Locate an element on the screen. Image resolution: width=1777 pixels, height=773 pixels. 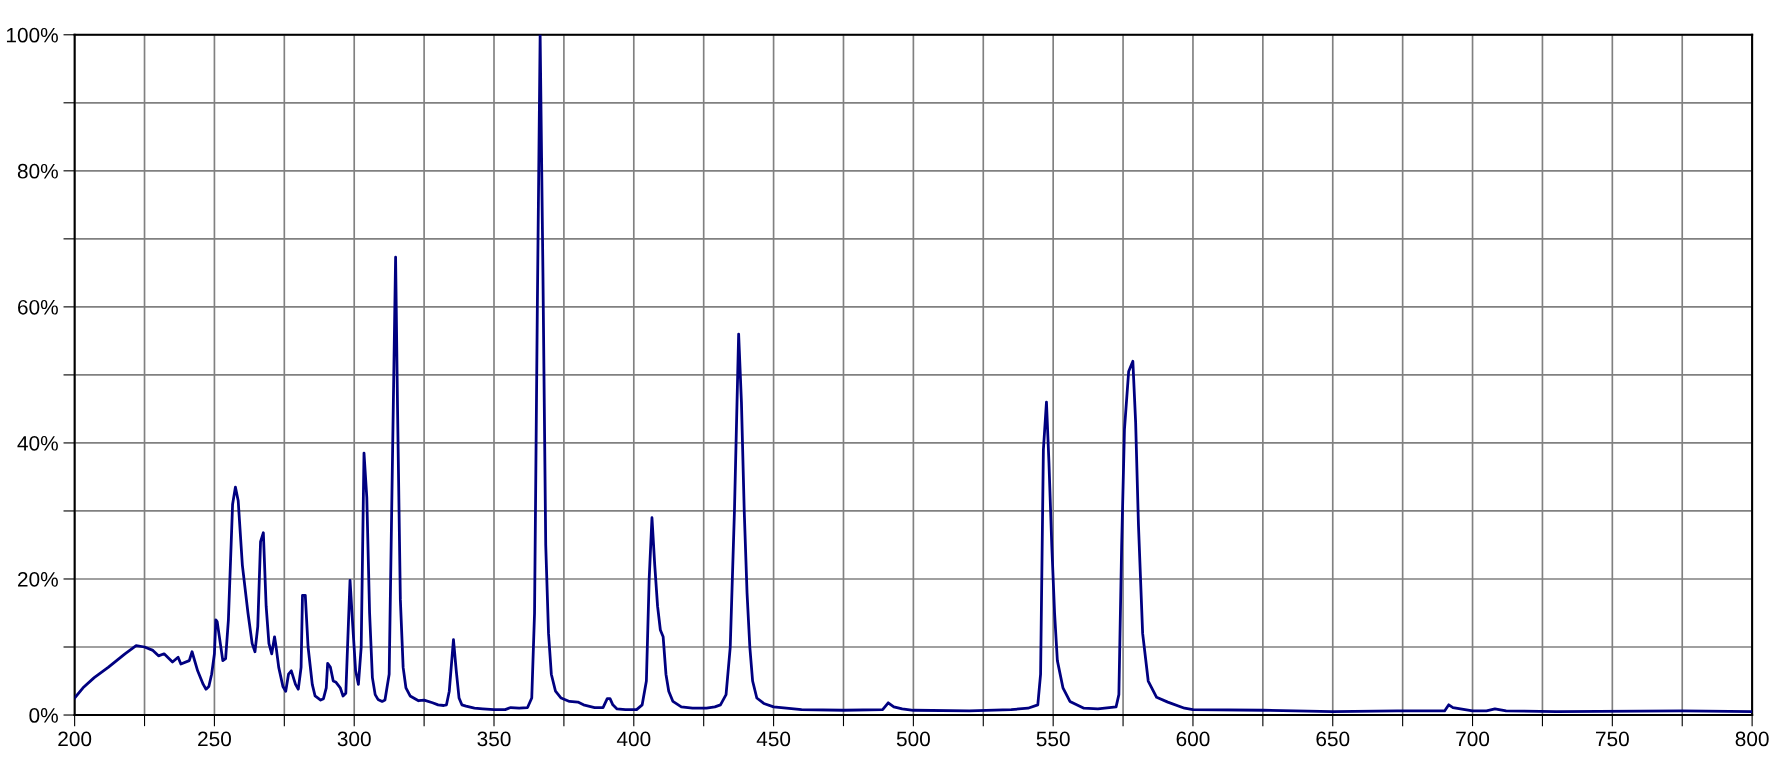
y-tick-label: 0% is located at coordinates (43, 715).